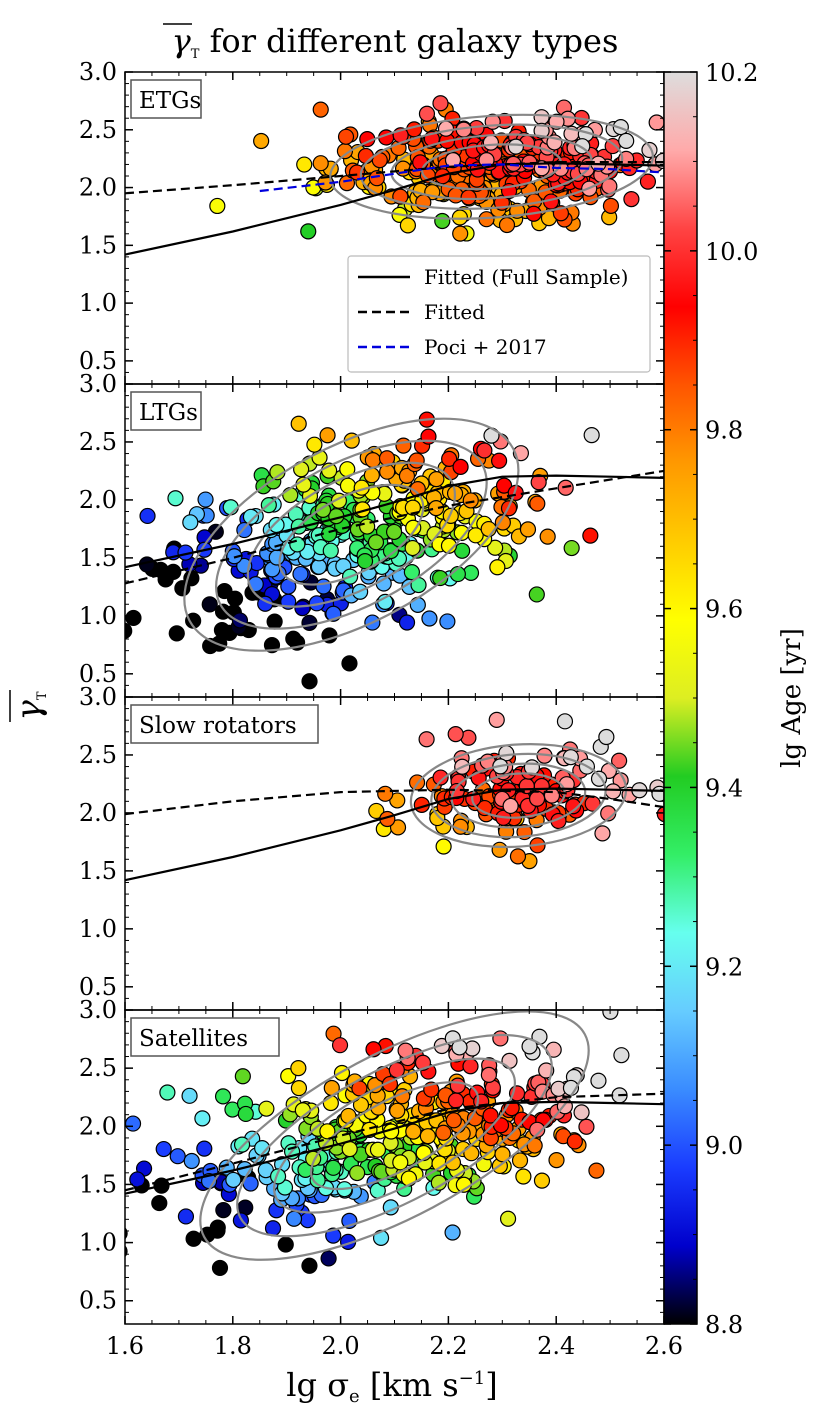 The height and width of the screenshot is (1423, 830). I want to click on xlabel-text: lg σ, so click(317, 1385).